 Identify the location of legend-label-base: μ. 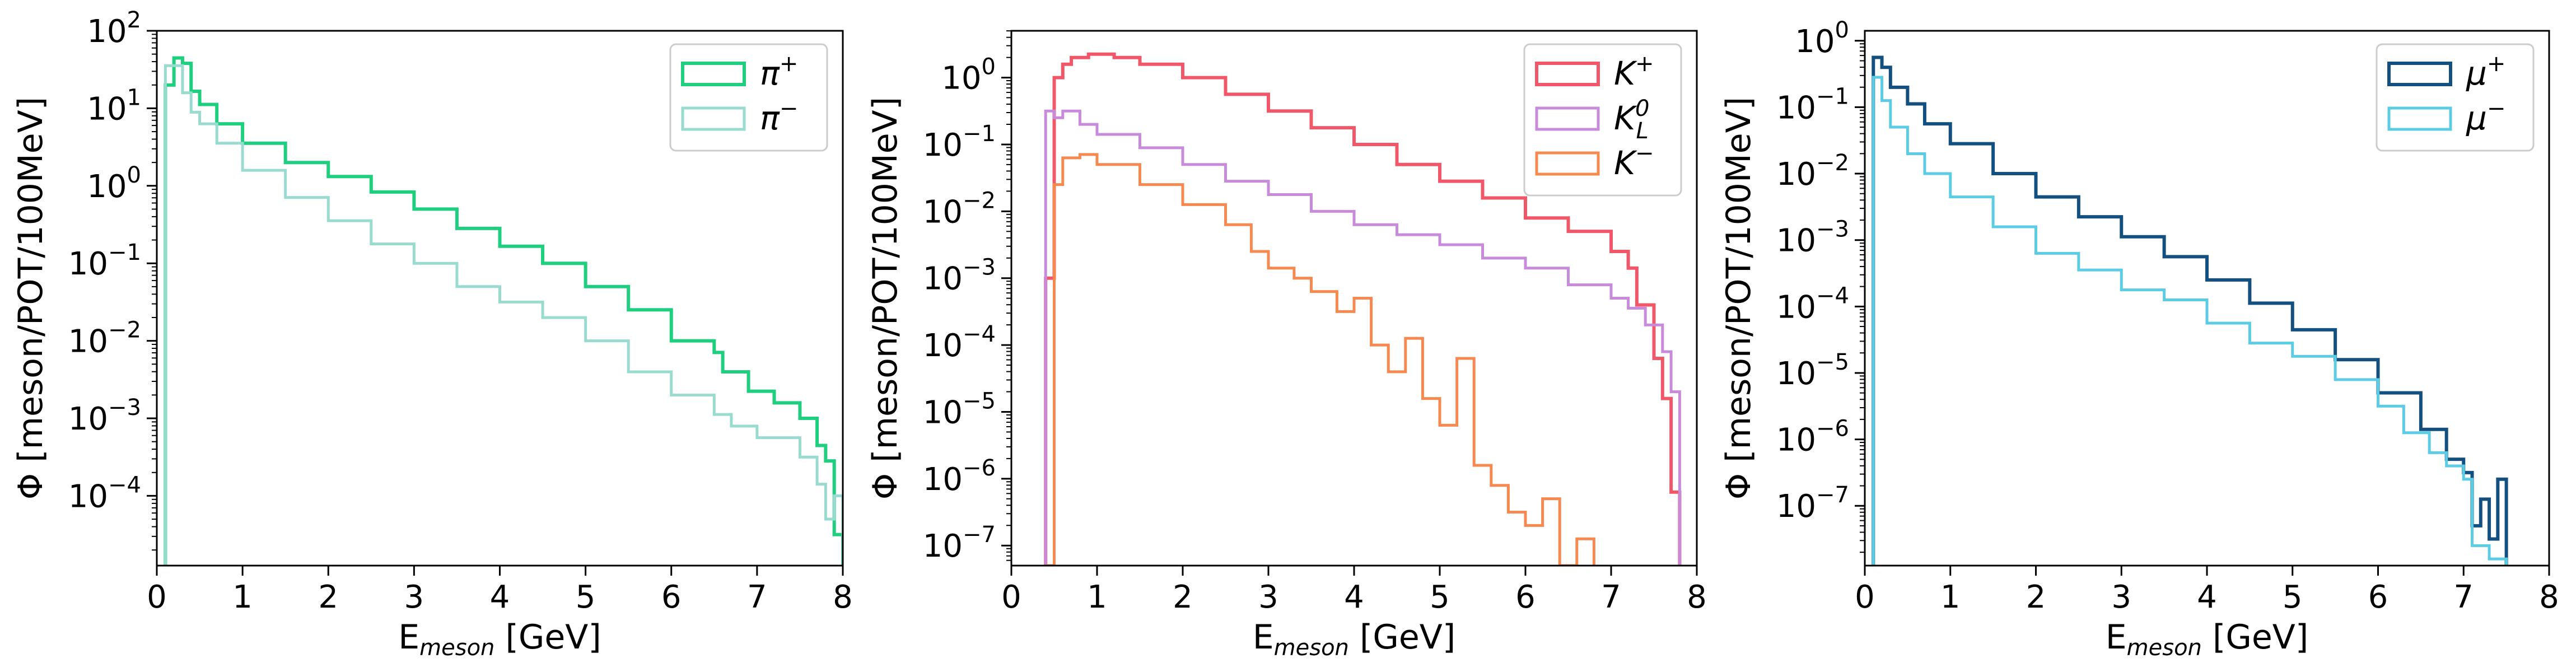
(2476, 73).